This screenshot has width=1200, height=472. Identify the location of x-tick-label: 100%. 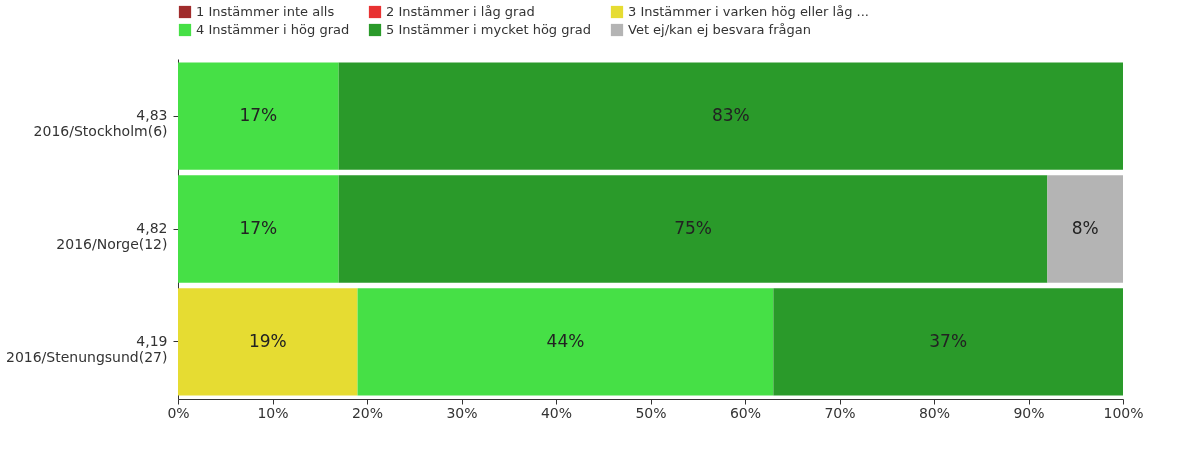
(1123, 412).